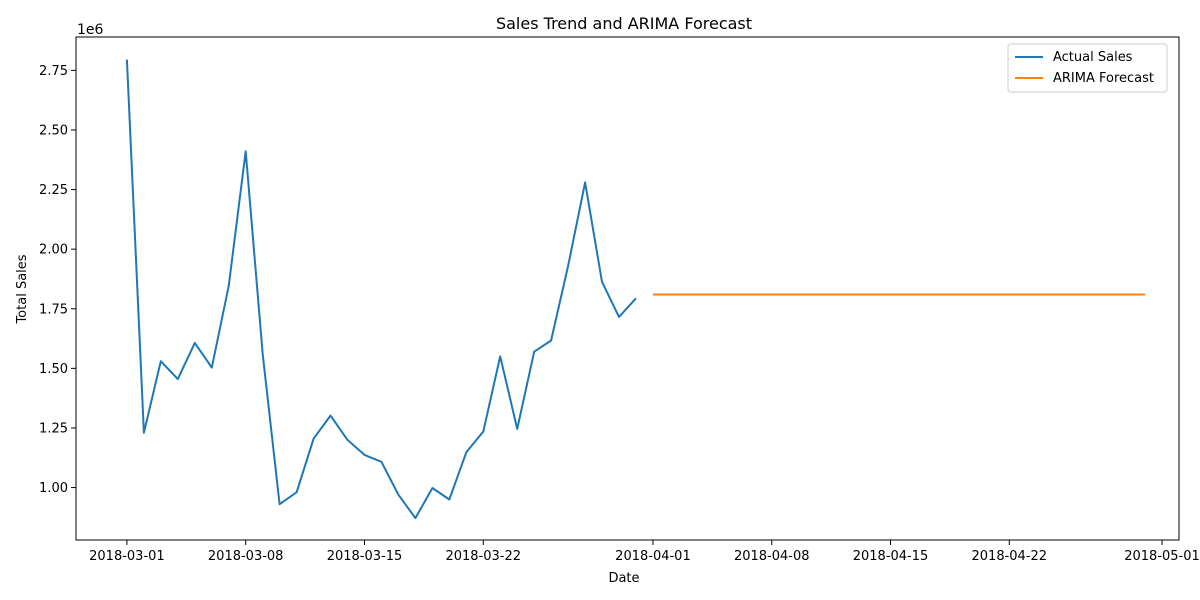  Describe the element at coordinates (772, 556) in the screenshot. I see `x-tick-label: 2018-04-08` at that location.